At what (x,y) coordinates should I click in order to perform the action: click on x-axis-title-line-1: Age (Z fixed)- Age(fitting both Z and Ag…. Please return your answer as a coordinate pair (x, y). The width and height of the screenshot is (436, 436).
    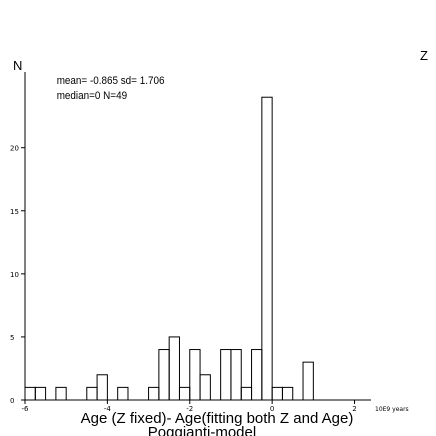
    Looking at the image, I should click on (217, 418).